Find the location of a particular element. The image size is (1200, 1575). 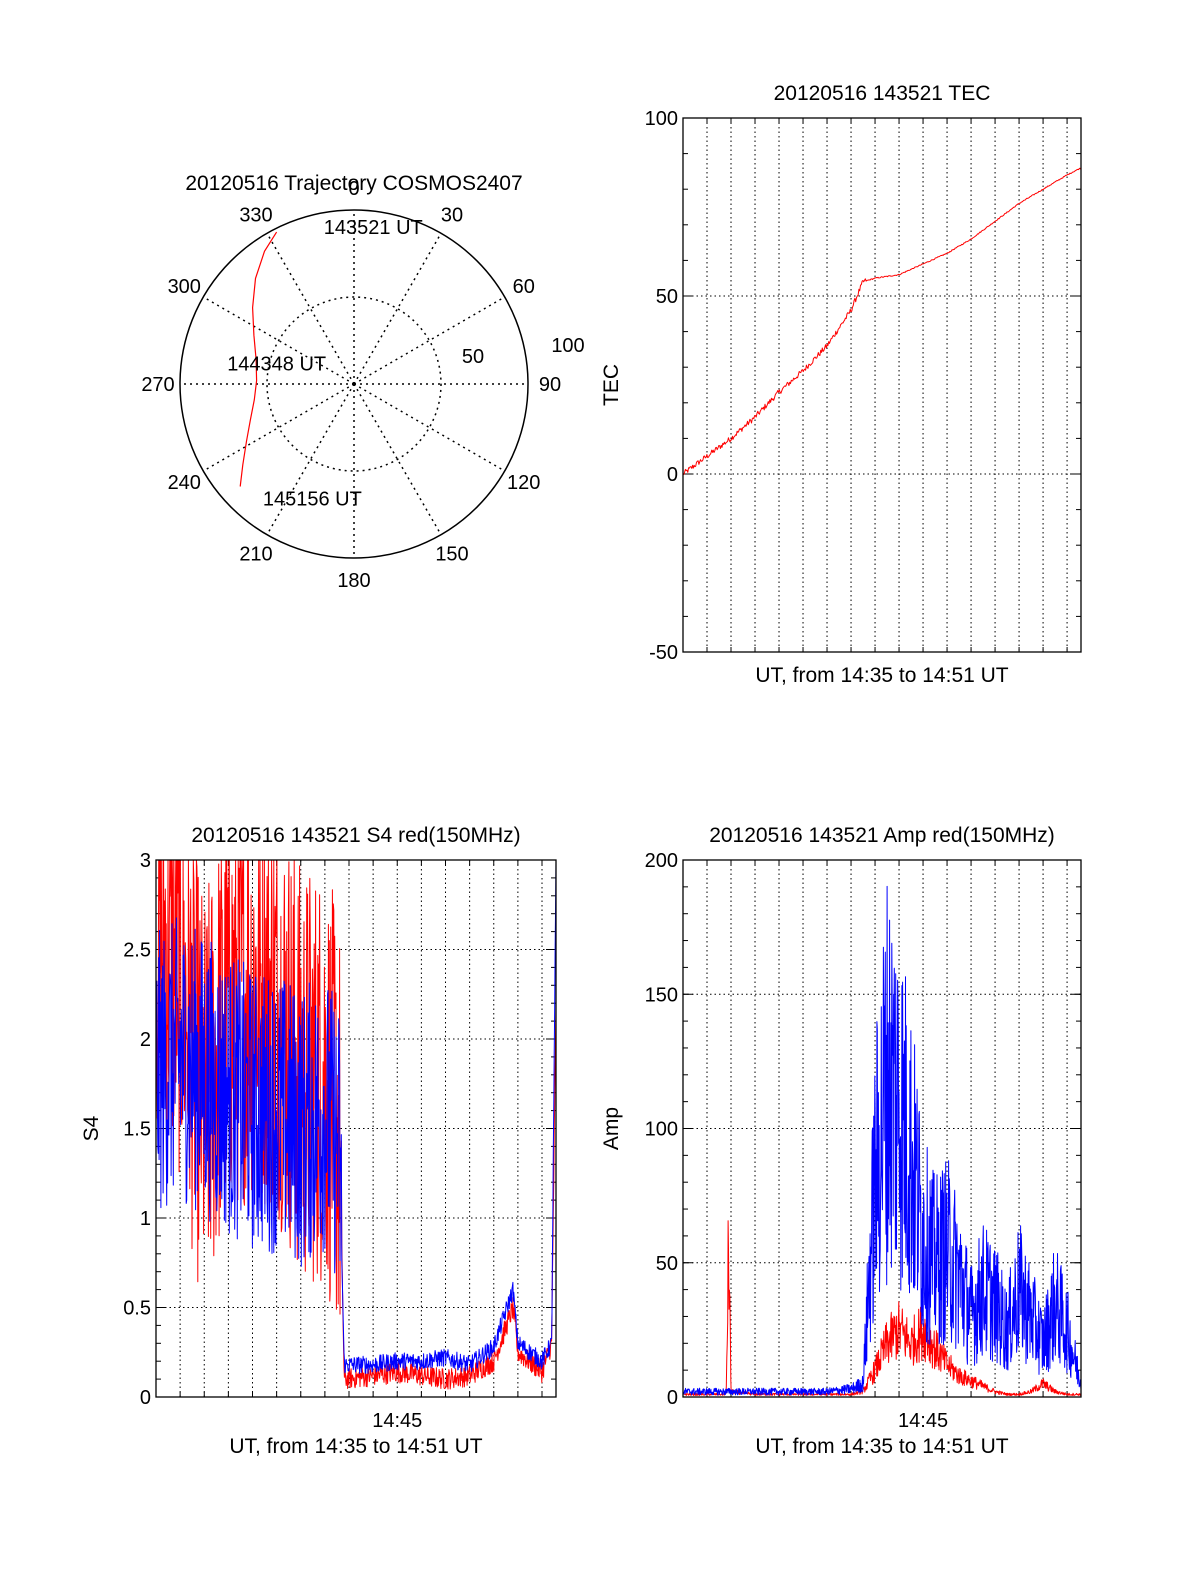

s4-red-series-line is located at coordinates (356, 1124).